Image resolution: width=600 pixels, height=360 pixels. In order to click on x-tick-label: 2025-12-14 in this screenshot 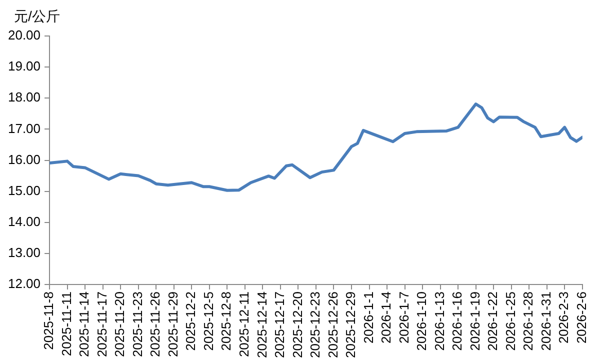, I will do `click(262, 325)`.